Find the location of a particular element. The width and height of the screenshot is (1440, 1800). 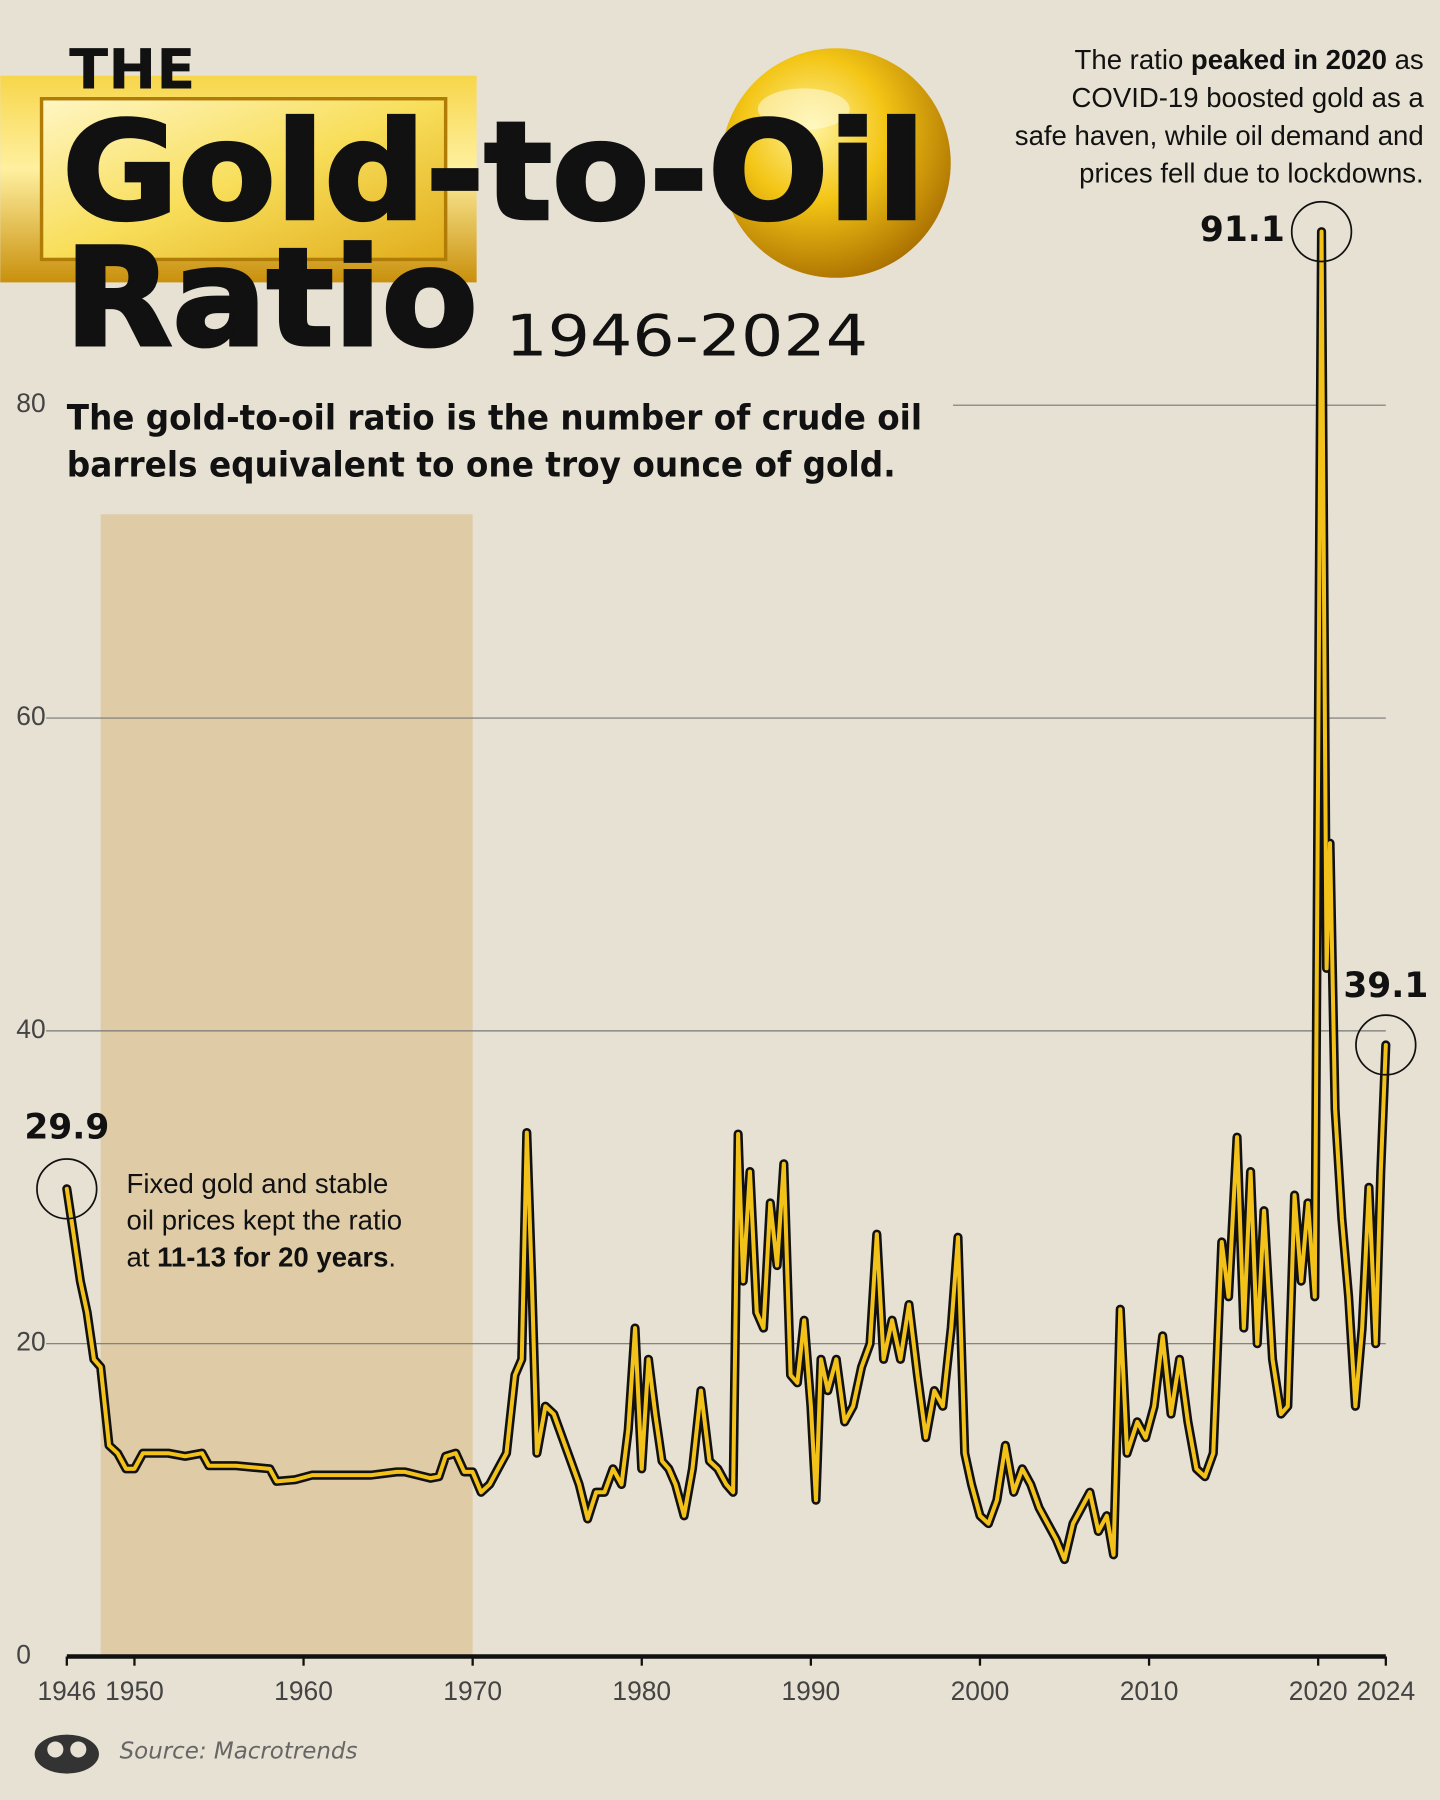

annotation-text: oil prices kept the ratio is located at coordinates (265, 1220).